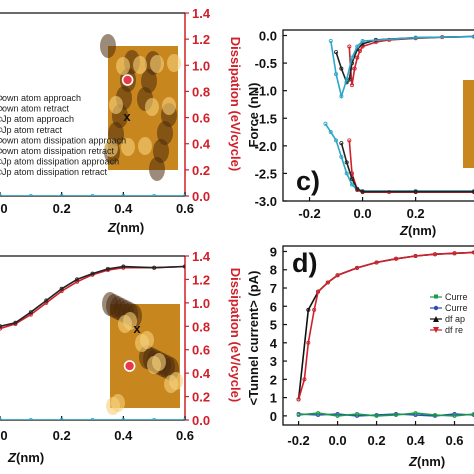 Image resolution: width=474 pixels, height=474 pixels. I want to click on a-xlabel-unit: (nm), so click(130, 227).